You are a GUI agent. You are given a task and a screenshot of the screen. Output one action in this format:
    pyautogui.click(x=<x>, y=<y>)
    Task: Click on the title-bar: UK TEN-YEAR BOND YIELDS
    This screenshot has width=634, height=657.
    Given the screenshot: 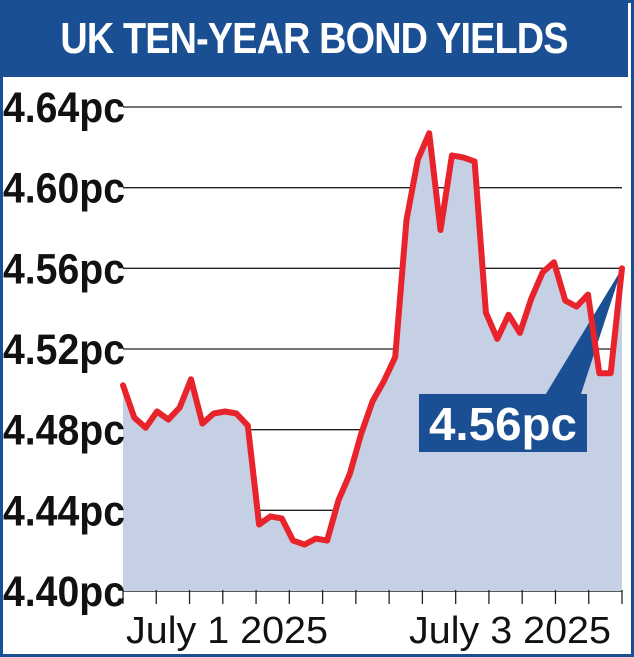 What is the action you would take?
    pyautogui.click(x=314, y=38)
    